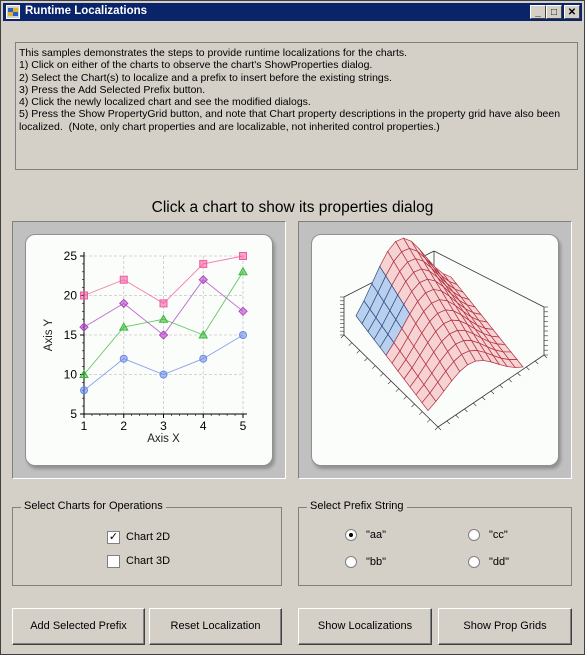 The height and width of the screenshot is (655, 585). What do you see at coordinates (505, 626) in the screenshot?
I see `show-prop-grids-button: Show Prop Grids` at bounding box center [505, 626].